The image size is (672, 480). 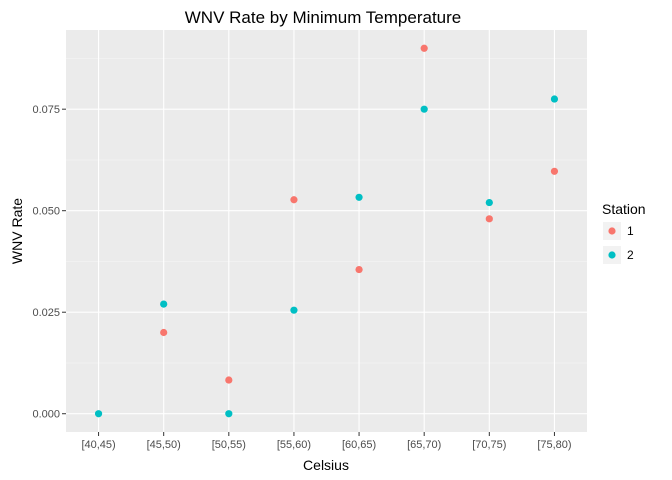 I want to click on y-tick-label: 0.000, so click(x=46, y=415).